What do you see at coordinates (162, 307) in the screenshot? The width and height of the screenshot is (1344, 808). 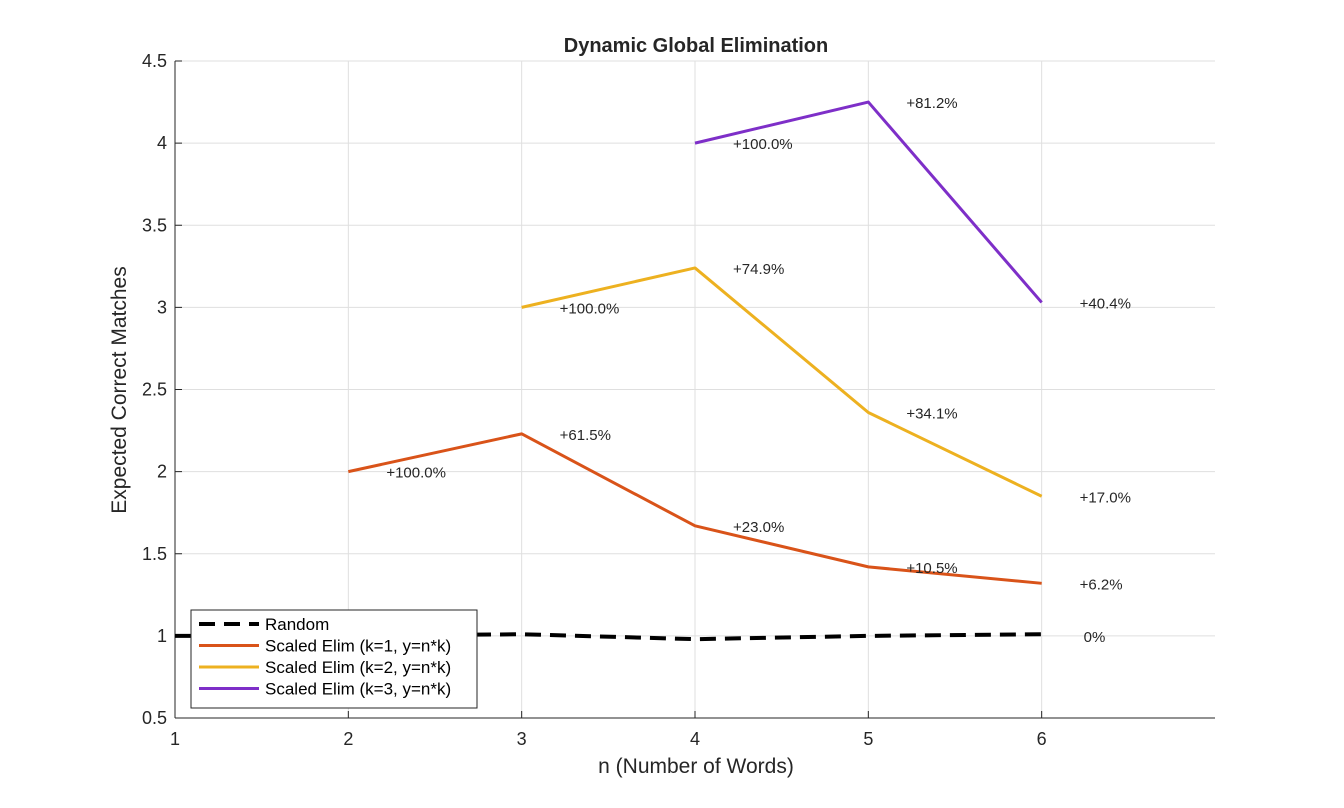 I see `y-tick-label: 3` at bounding box center [162, 307].